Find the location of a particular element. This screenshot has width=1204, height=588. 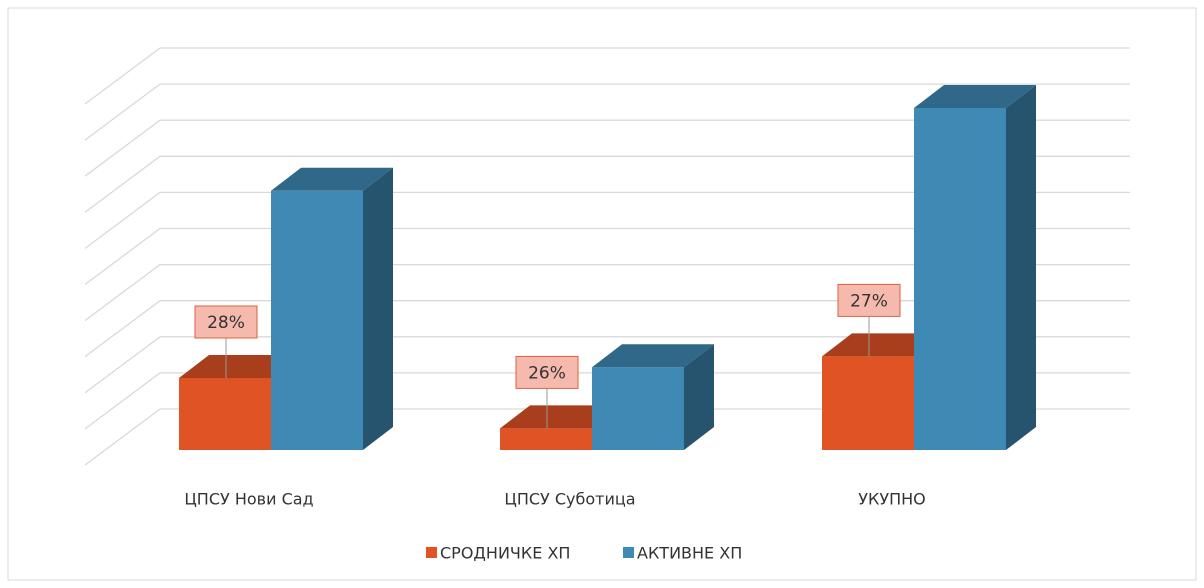

data-label: 28% is located at coordinates (226, 323).